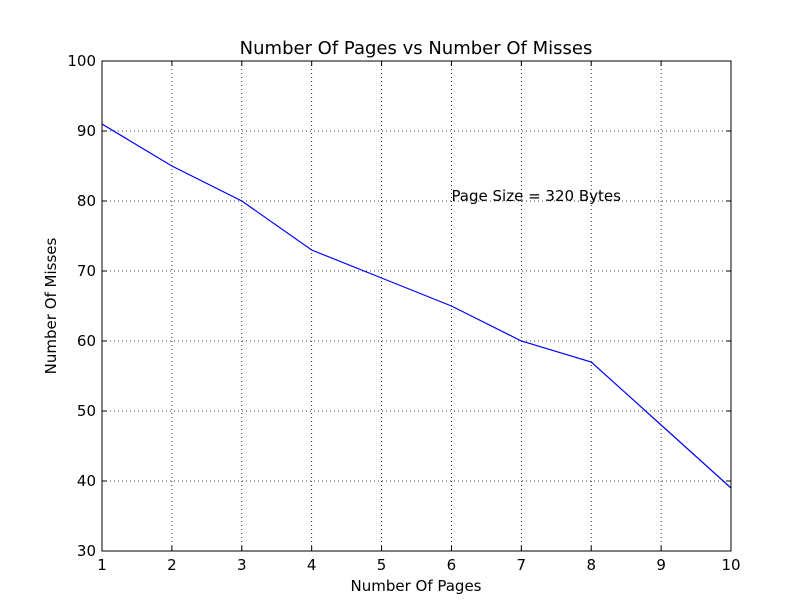  What do you see at coordinates (418, 565) in the screenshot?
I see `x-axis-tick-labels: 1 2 3 4 5 6 7 8 9 10` at bounding box center [418, 565].